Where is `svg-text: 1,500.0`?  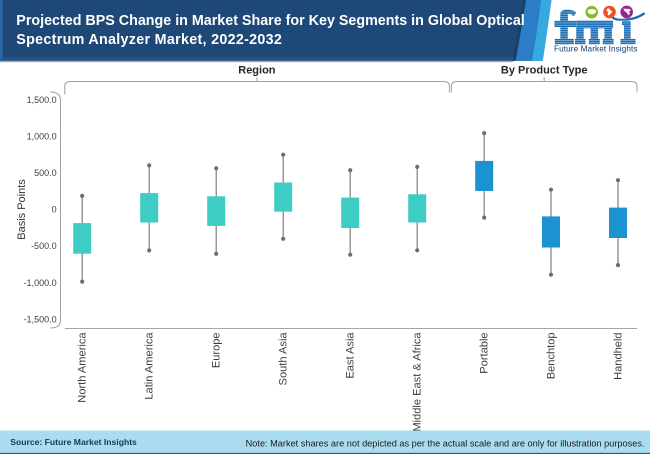 svg-text: 1,500.0 is located at coordinates (42, 100).